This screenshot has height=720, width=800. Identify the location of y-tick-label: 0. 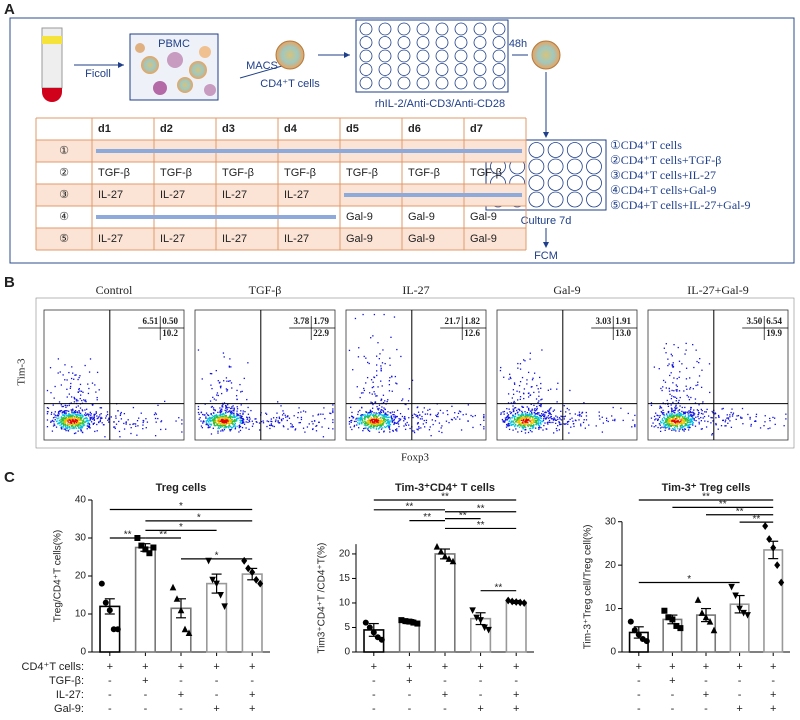
(613, 652).